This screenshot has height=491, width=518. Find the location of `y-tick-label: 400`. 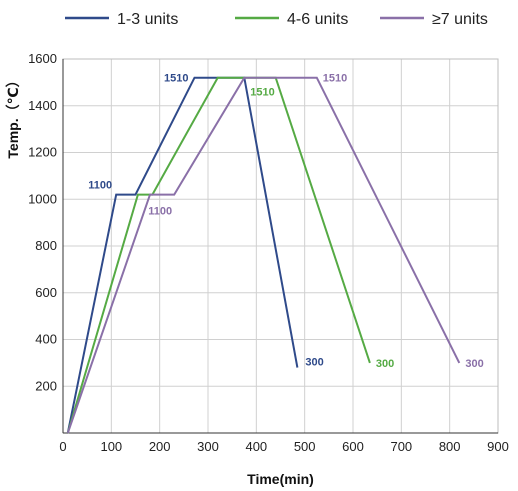

y-tick-label: 400 is located at coordinates (46, 339).